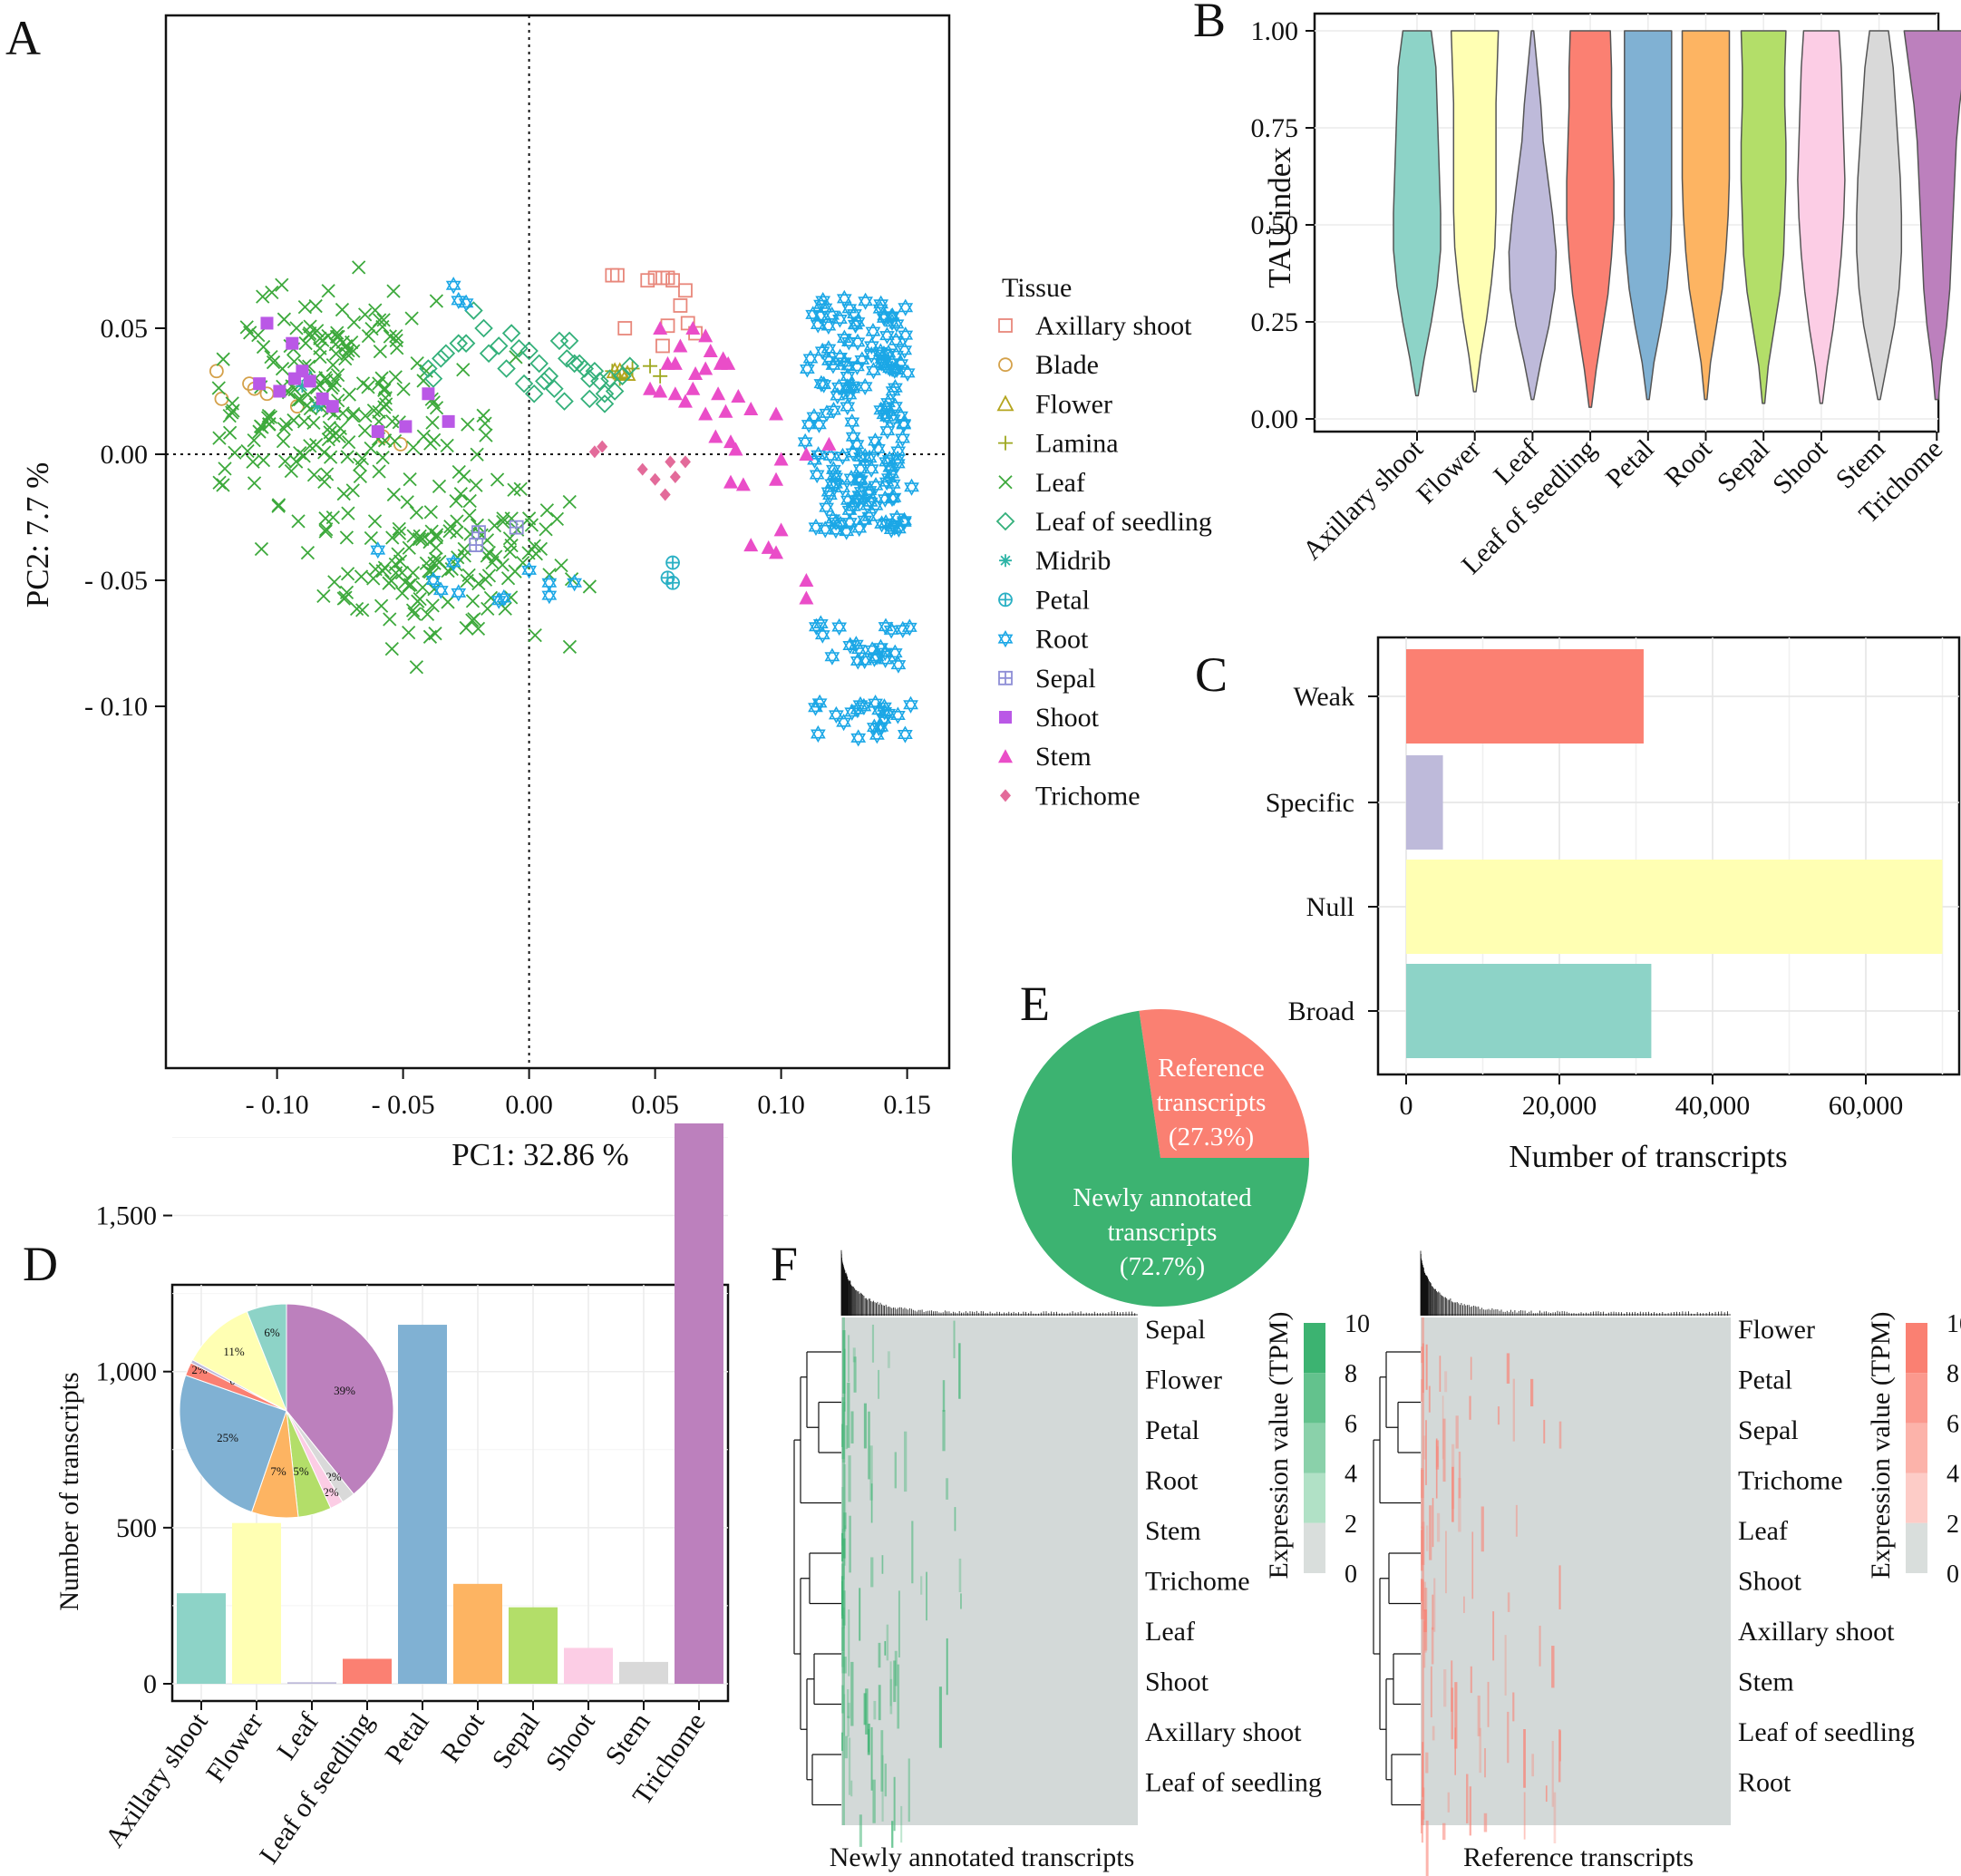 This screenshot has height=1876, width=1961. I want to click on legend-key-petal, so click(1005, 600).